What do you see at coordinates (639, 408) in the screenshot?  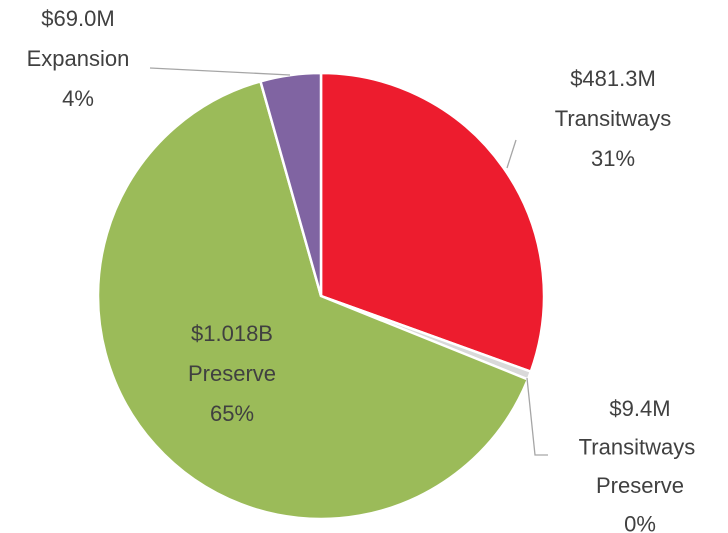 I see `data-label-value: $9.4M` at bounding box center [639, 408].